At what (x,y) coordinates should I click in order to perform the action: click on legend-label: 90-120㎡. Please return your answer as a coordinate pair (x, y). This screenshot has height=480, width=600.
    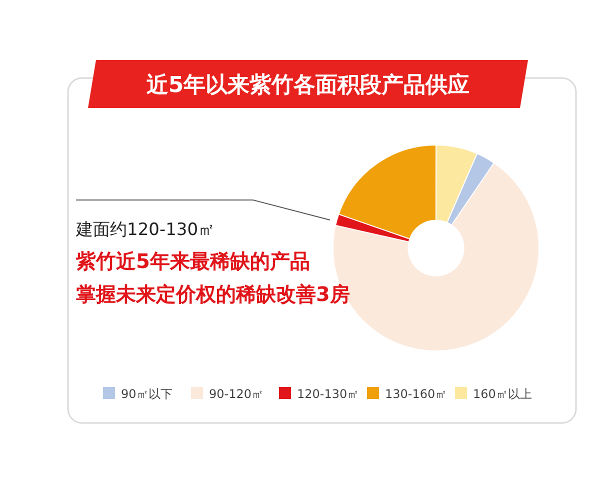
    Looking at the image, I should click on (236, 394).